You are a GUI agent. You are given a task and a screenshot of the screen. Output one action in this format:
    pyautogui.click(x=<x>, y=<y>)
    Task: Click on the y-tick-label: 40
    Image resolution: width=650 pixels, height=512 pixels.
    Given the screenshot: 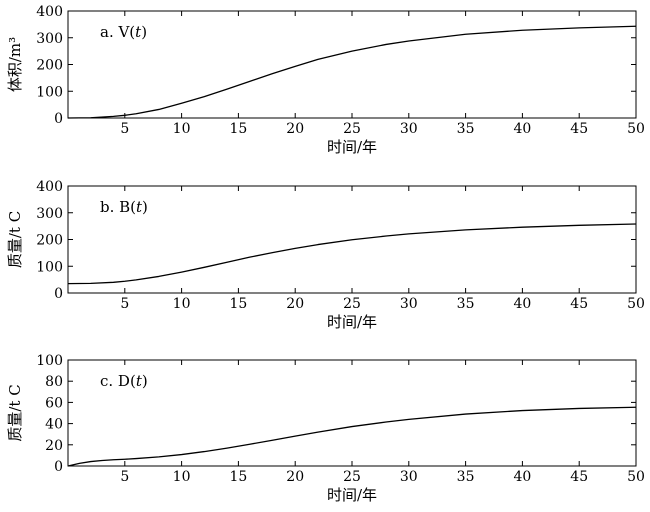 What is the action you would take?
    pyautogui.click(x=54, y=425)
    